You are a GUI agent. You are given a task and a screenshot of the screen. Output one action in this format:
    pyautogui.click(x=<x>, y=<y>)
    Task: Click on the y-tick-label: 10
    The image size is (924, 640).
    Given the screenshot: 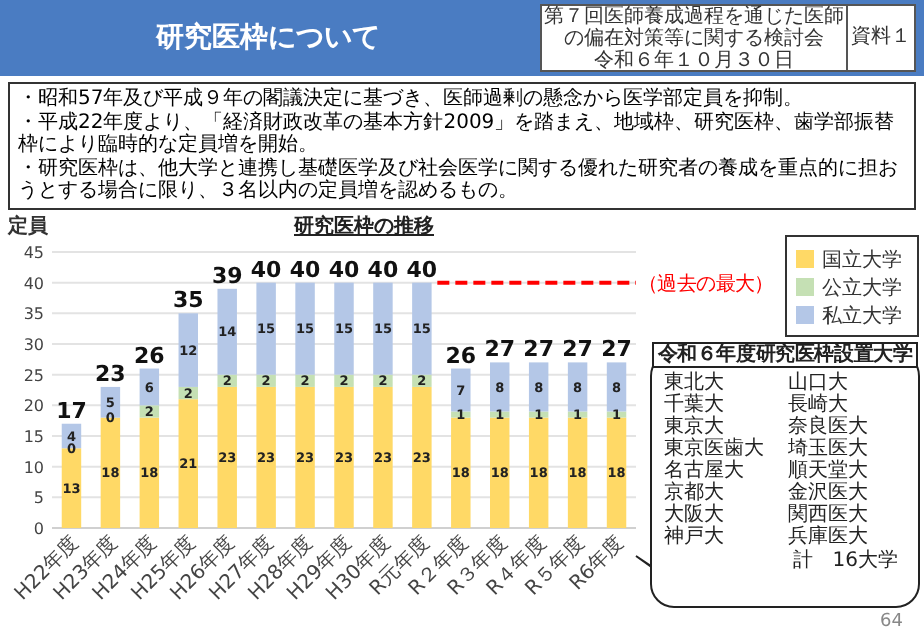 What is the action you would take?
    pyautogui.click(x=33, y=467)
    